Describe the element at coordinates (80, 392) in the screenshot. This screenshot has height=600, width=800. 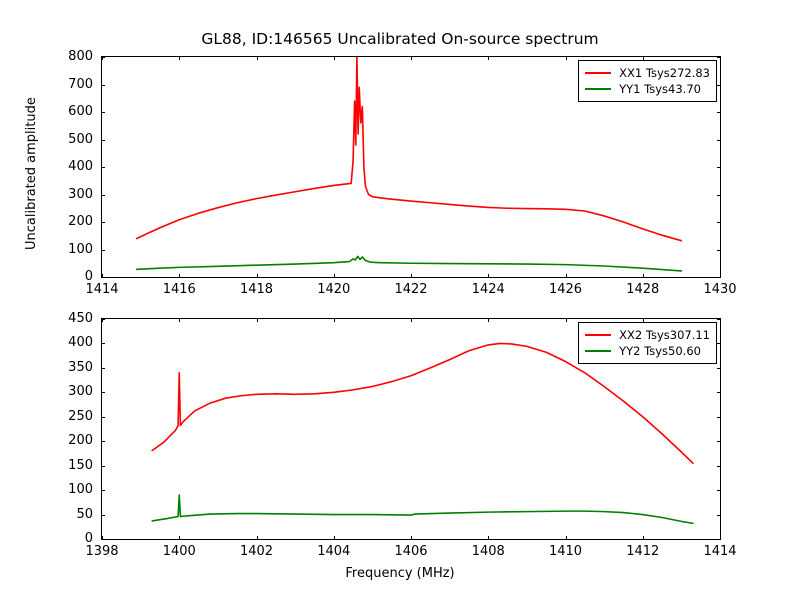
I see `y-tick-label: 300` at that location.